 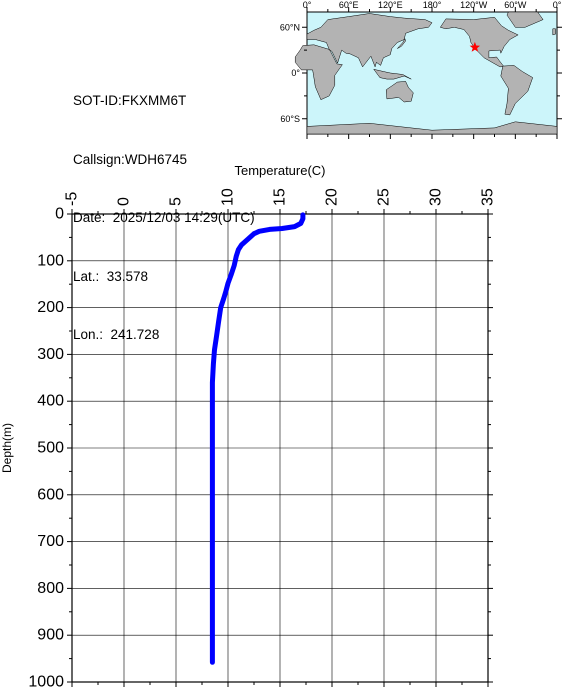 I want to click on map-longitude-label: 180°, so click(x=432, y=5).